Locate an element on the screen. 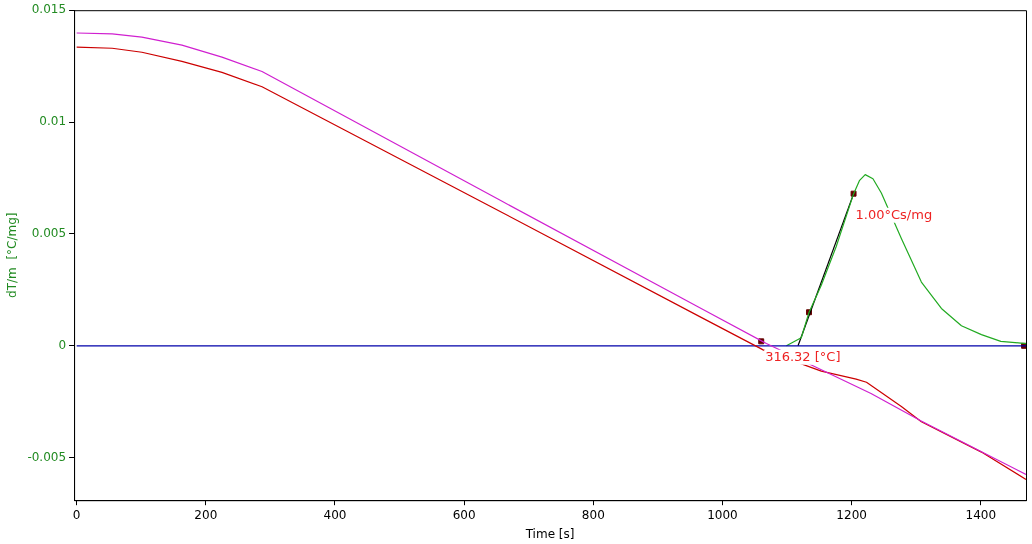  y-axis-title: dT/m [°C/mg] is located at coordinates (12, 255).